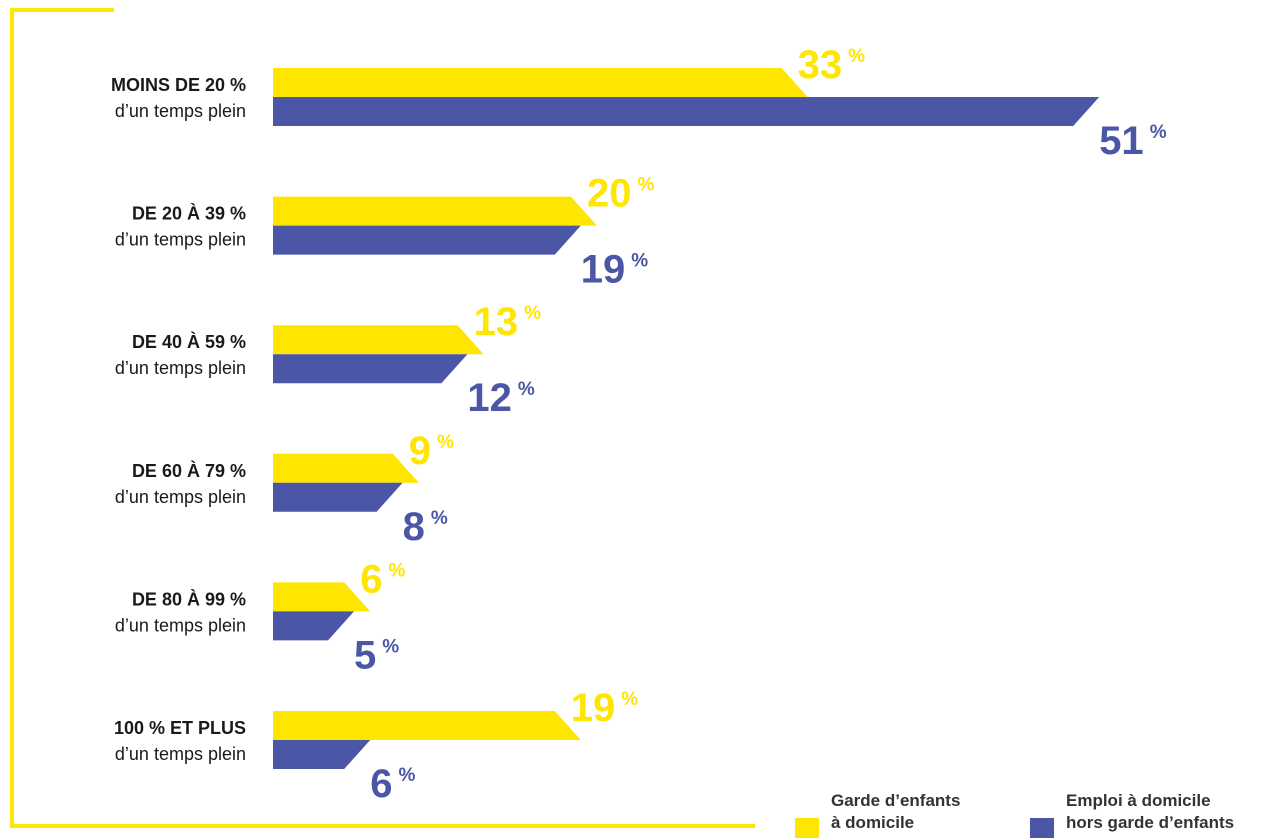 This screenshot has width=1274, height=839. What do you see at coordinates (807, 828) in the screenshot?
I see `legend-swatch-series1` at bounding box center [807, 828].